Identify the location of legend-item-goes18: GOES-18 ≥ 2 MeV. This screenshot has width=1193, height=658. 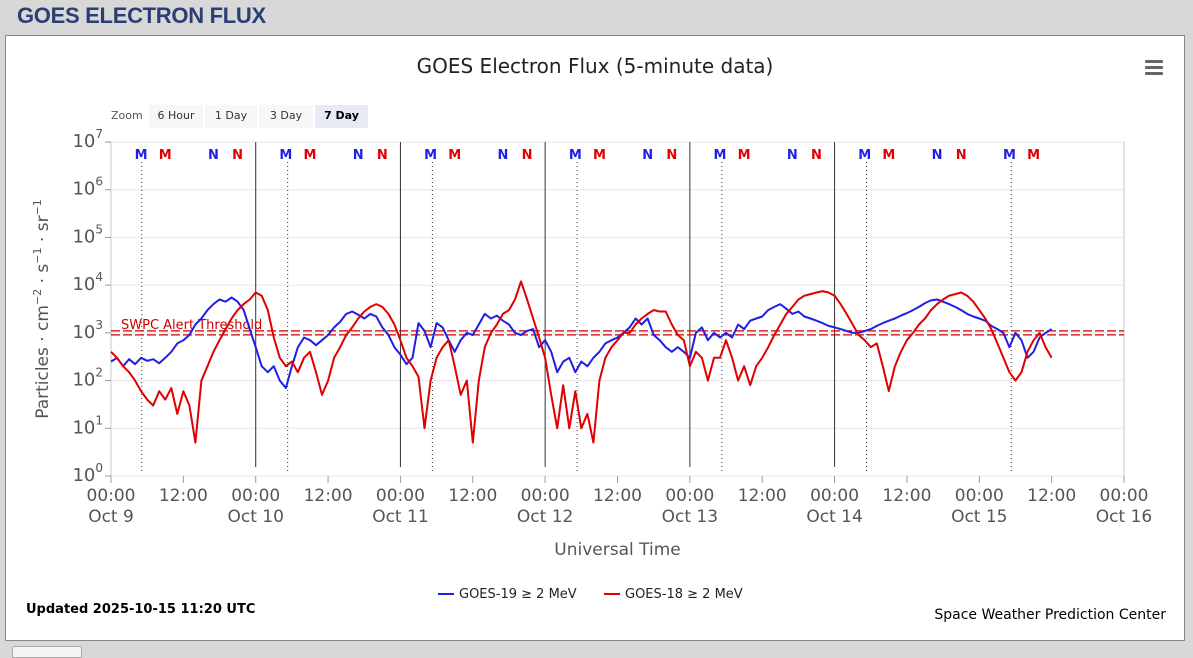
(673, 594).